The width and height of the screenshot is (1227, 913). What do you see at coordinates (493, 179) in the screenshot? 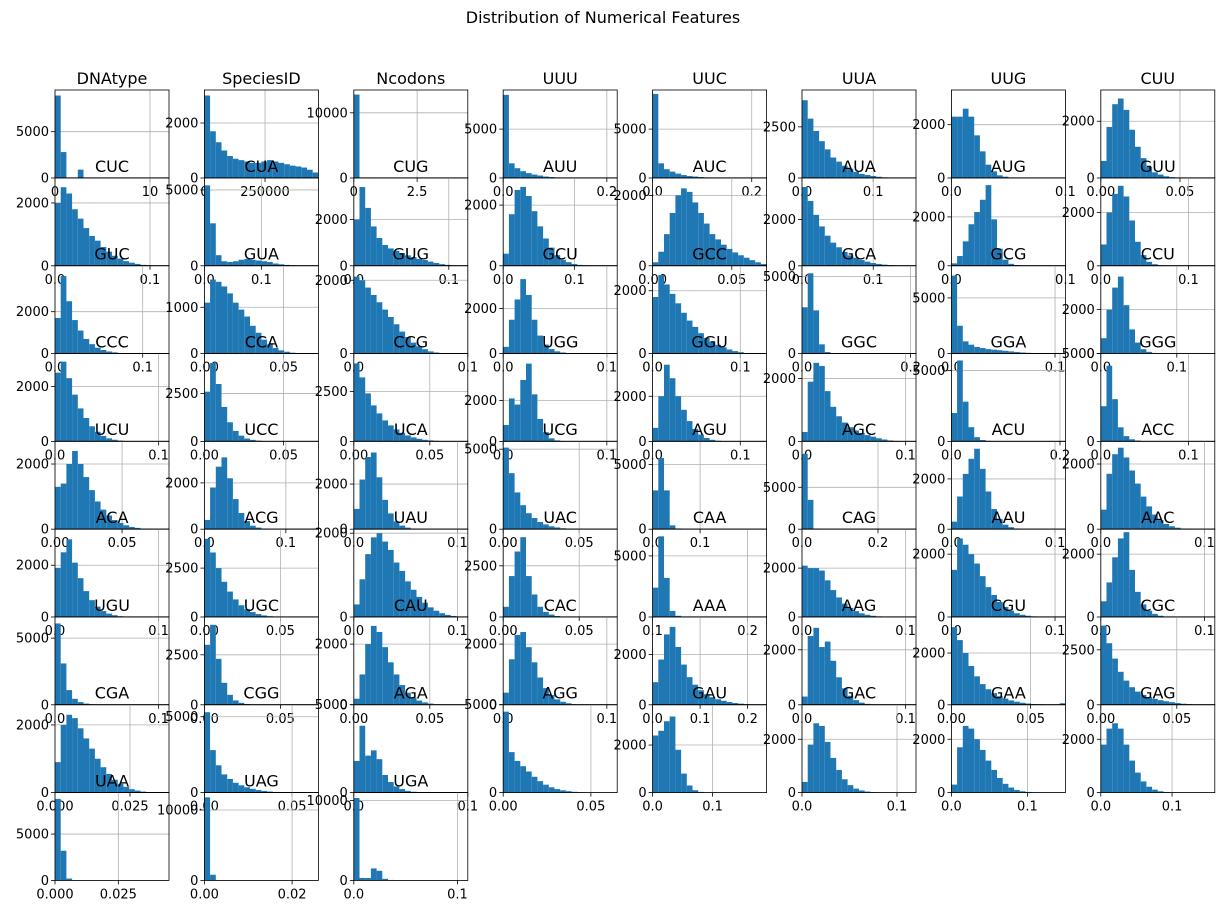
I see `ytick-label-uuu-0: 0` at bounding box center [493, 179].